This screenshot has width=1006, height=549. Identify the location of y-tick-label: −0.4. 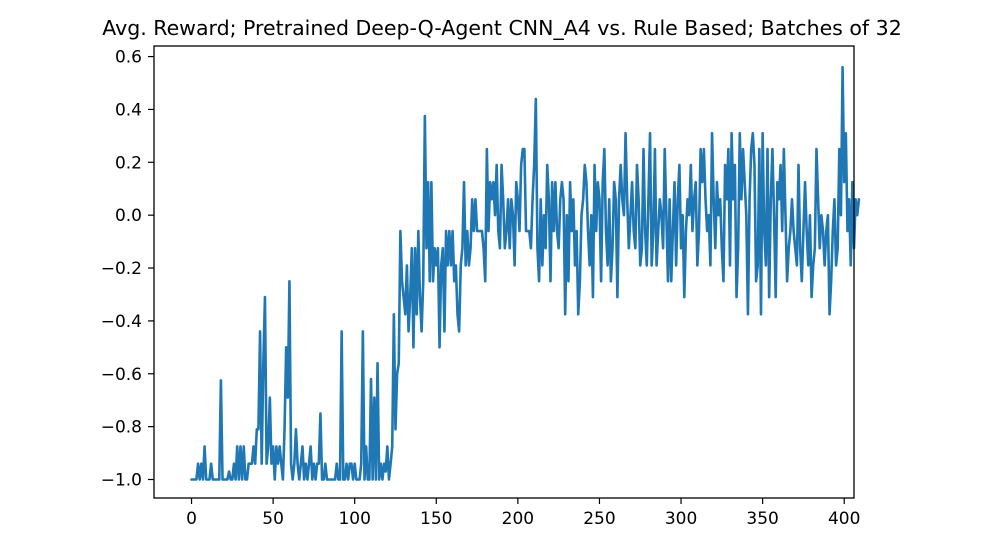
(121, 322).